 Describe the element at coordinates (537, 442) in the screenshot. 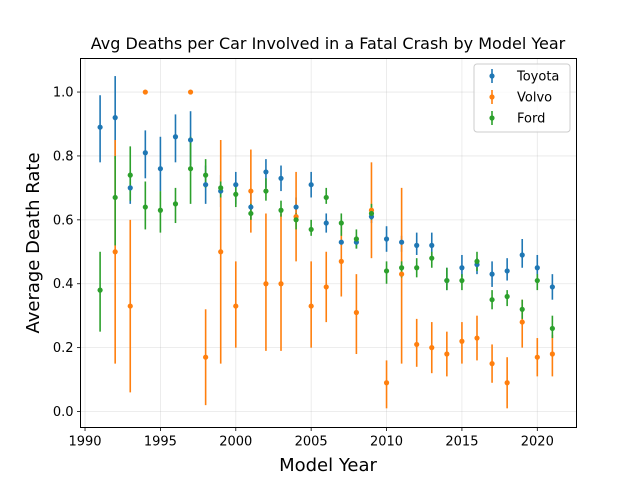

I see `x-tick-label: 2020` at that location.